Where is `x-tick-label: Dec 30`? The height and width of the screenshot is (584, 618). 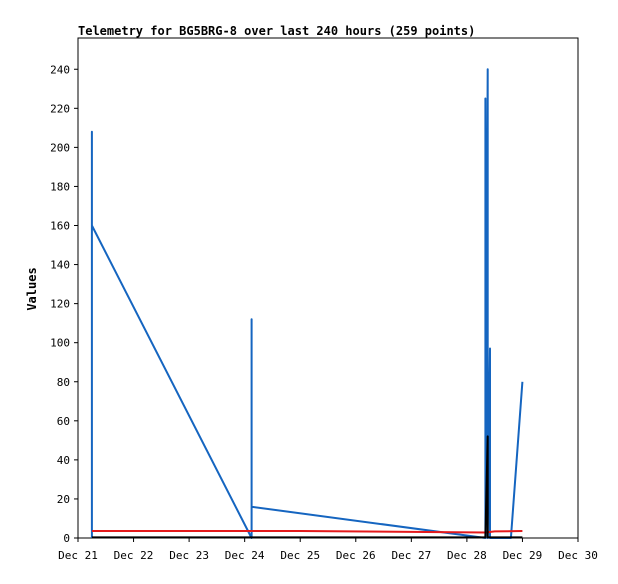
x-tick-label: Dec 30 is located at coordinates (578, 555).